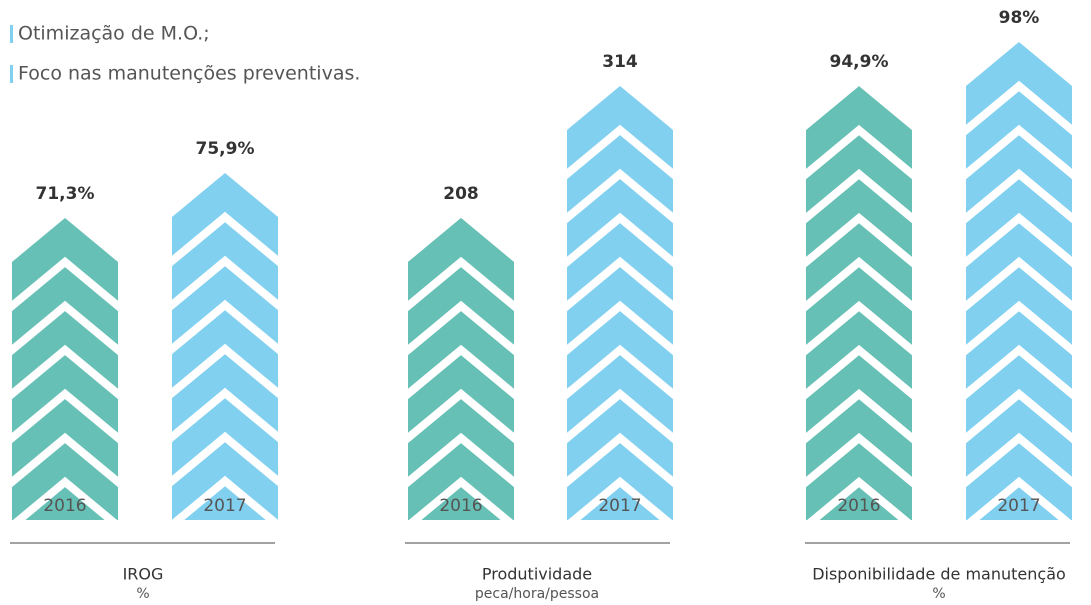 This screenshot has height=605, width=1091. Describe the element at coordinates (537, 574) in the screenshot. I see `chart-title: Produtividade` at that location.